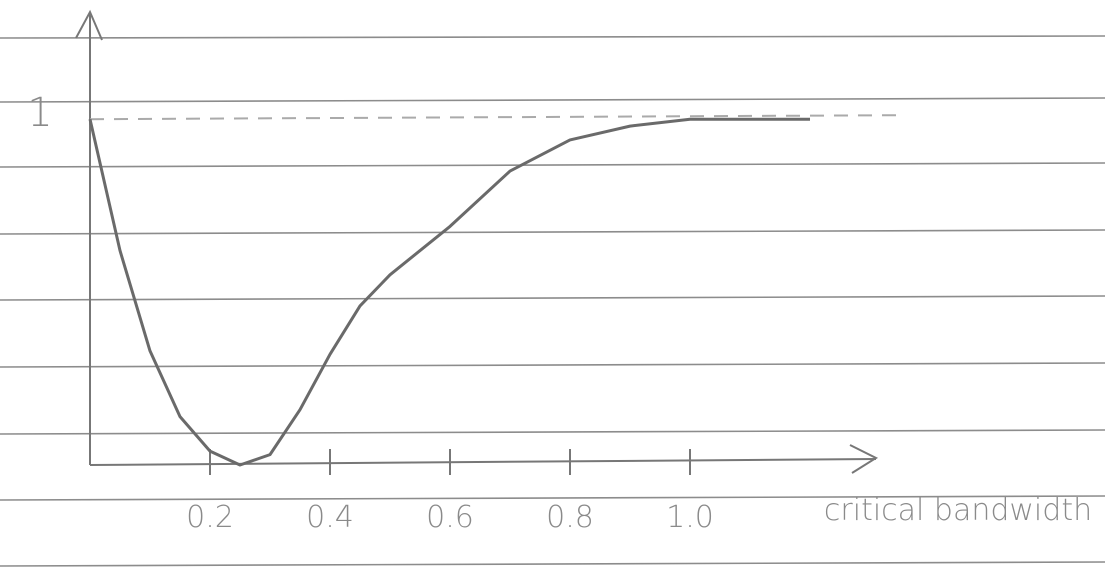  I want to click on x-axis, so click(483, 462).